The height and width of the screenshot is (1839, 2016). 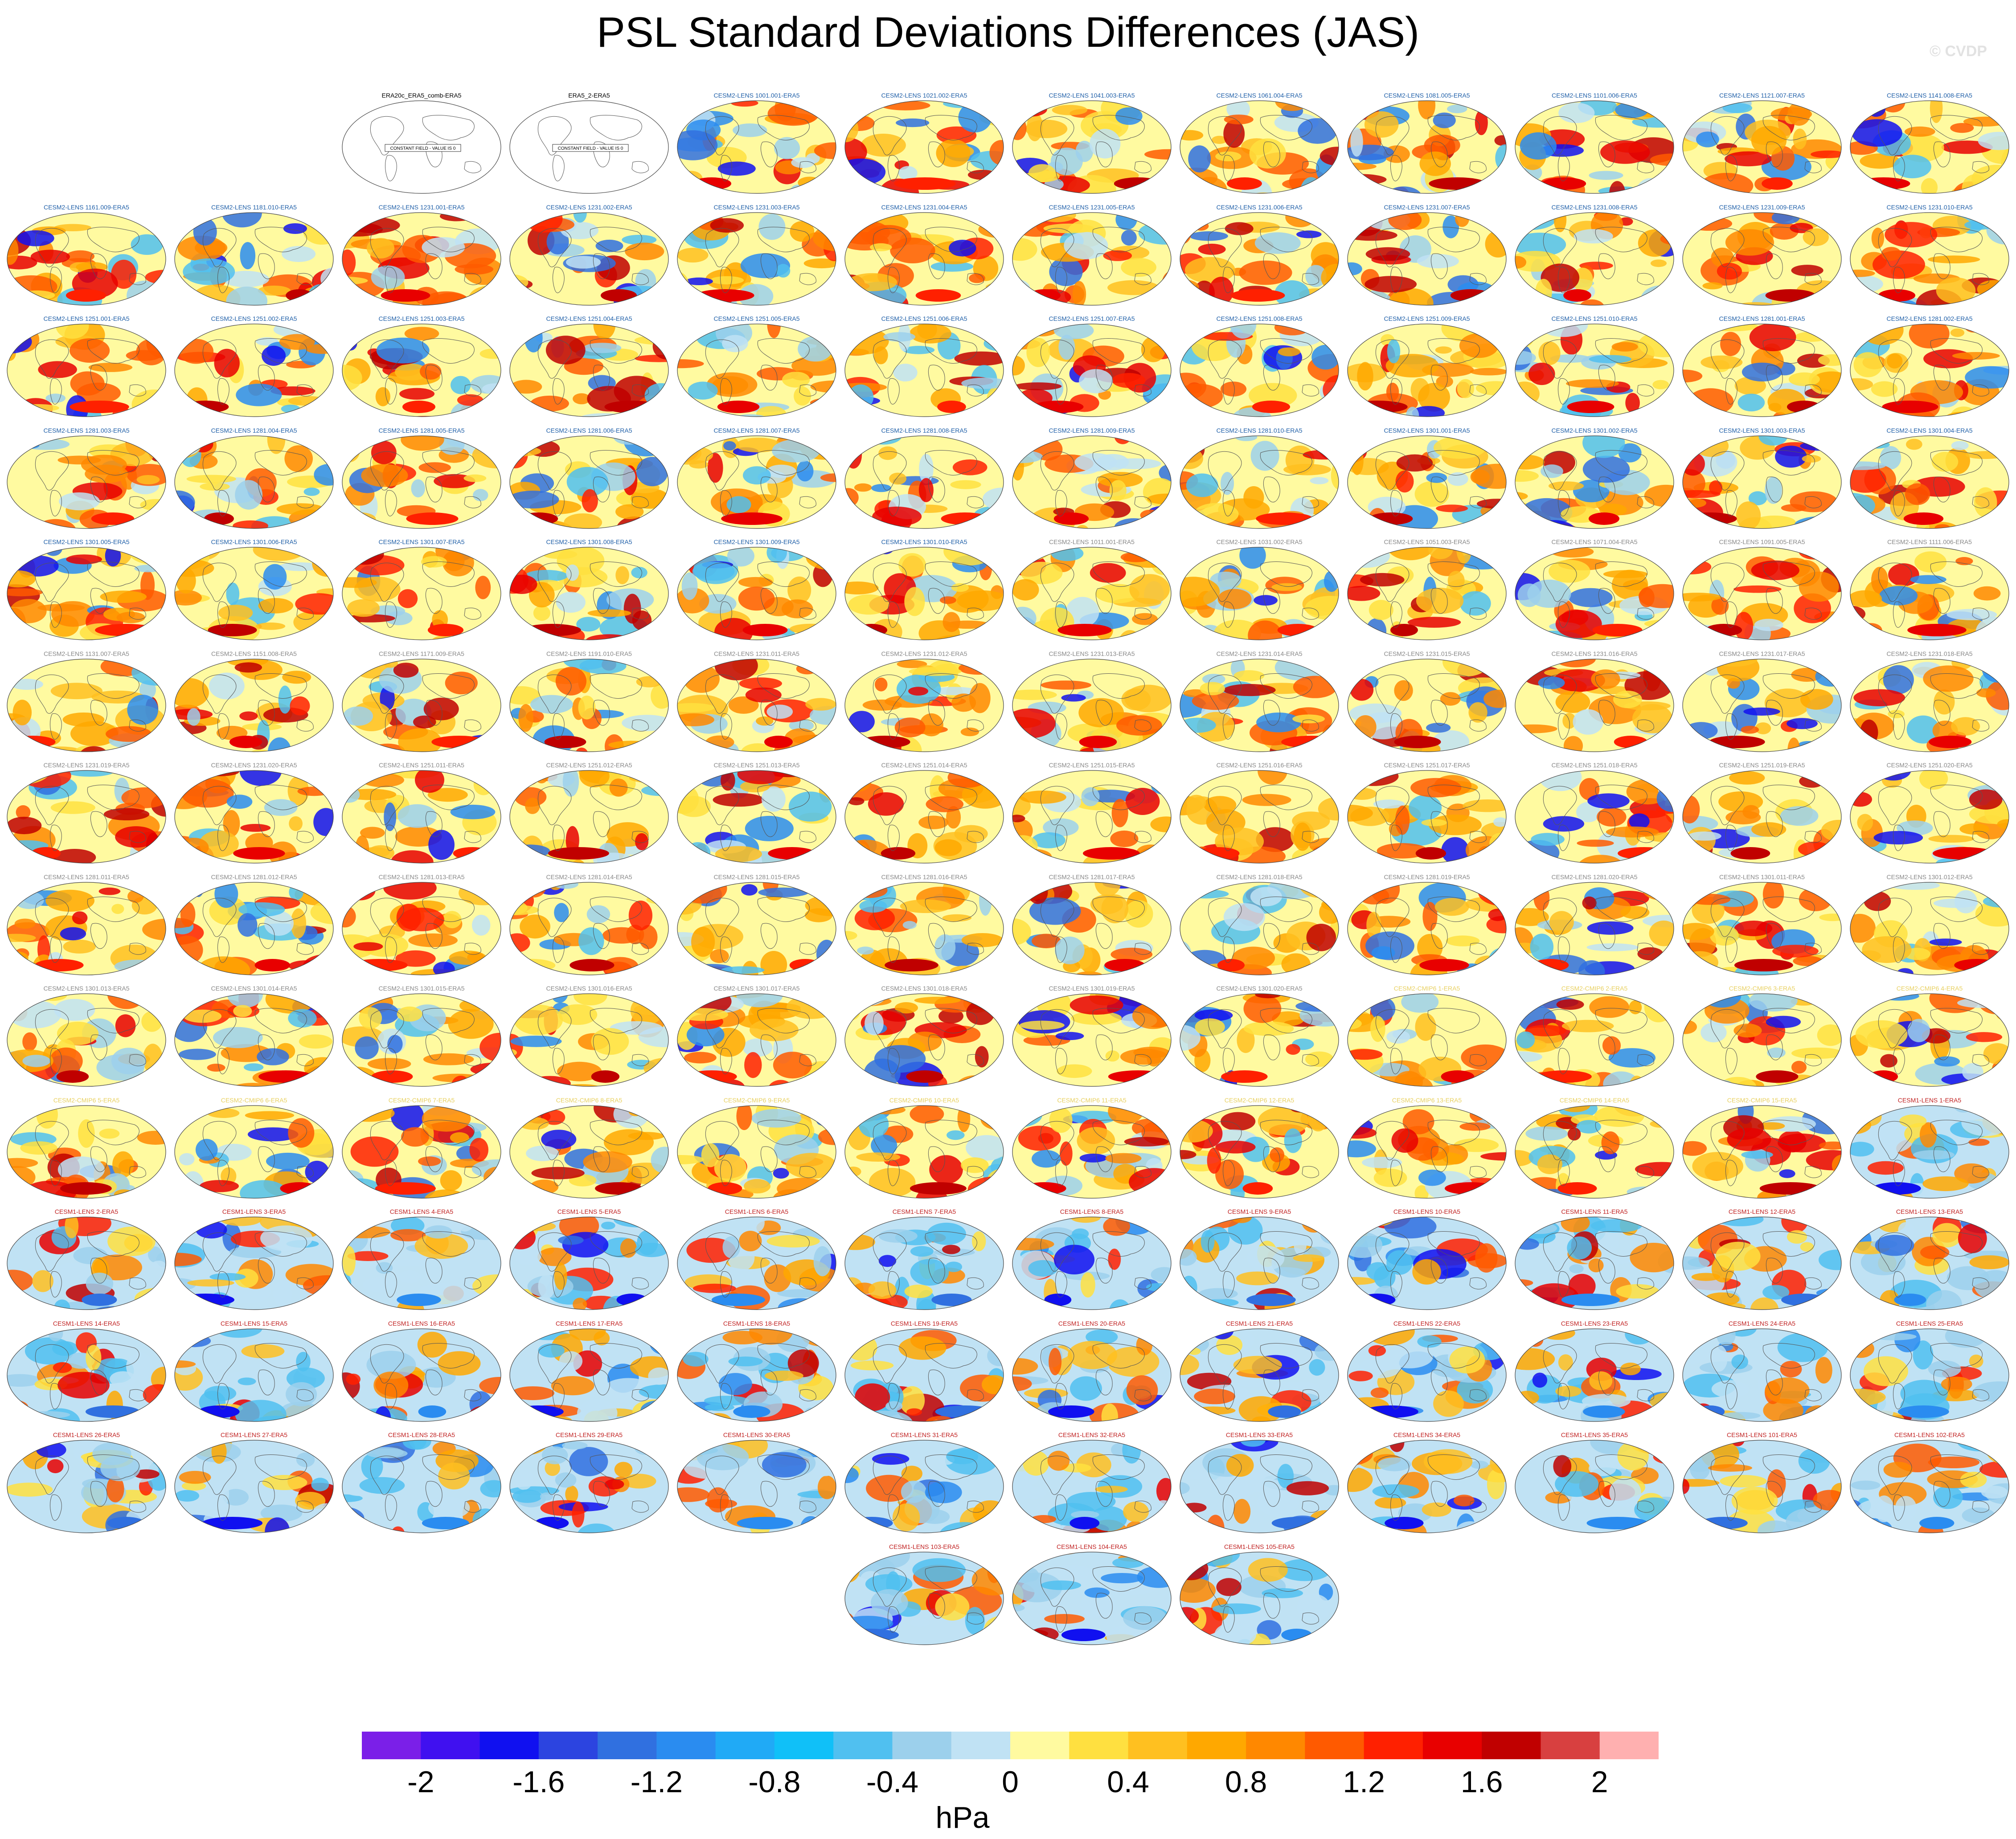 I want to click on panel-title: CESM2-LENS 1231.006-ERA5, so click(x=1259, y=207).